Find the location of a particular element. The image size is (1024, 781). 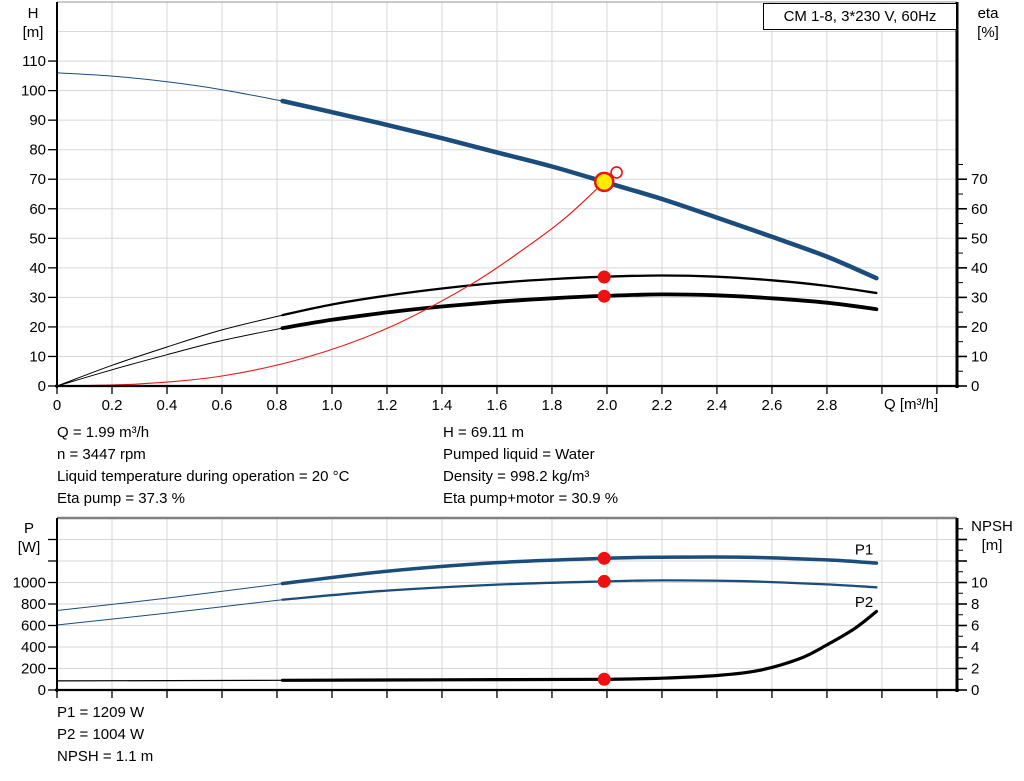

y2-tick-label: 4 is located at coordinates (975, 647).